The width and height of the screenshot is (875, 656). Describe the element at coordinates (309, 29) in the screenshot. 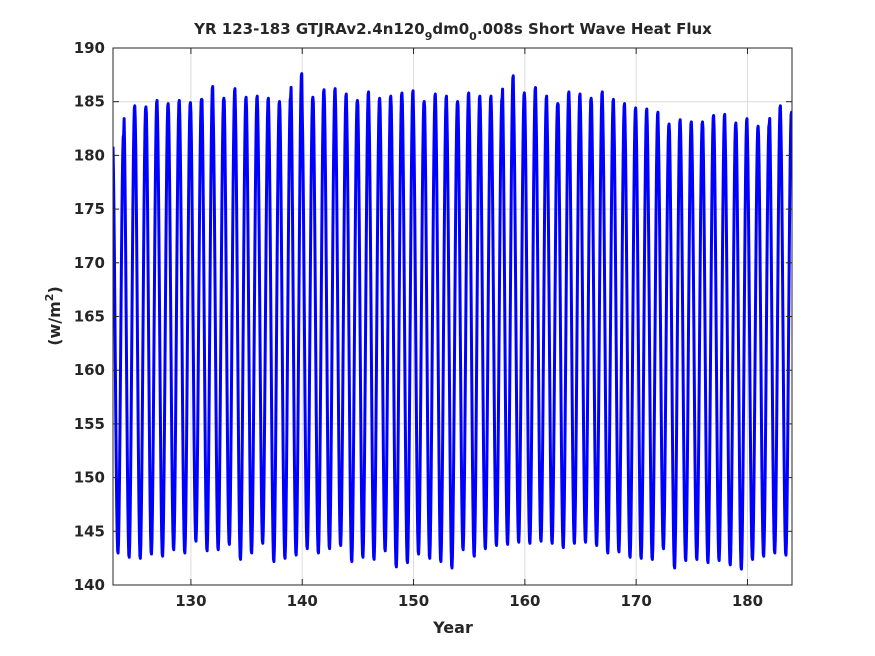

I see `chart-title-prefix: YR 123-183 GTJRAv2.4n120` at that location.